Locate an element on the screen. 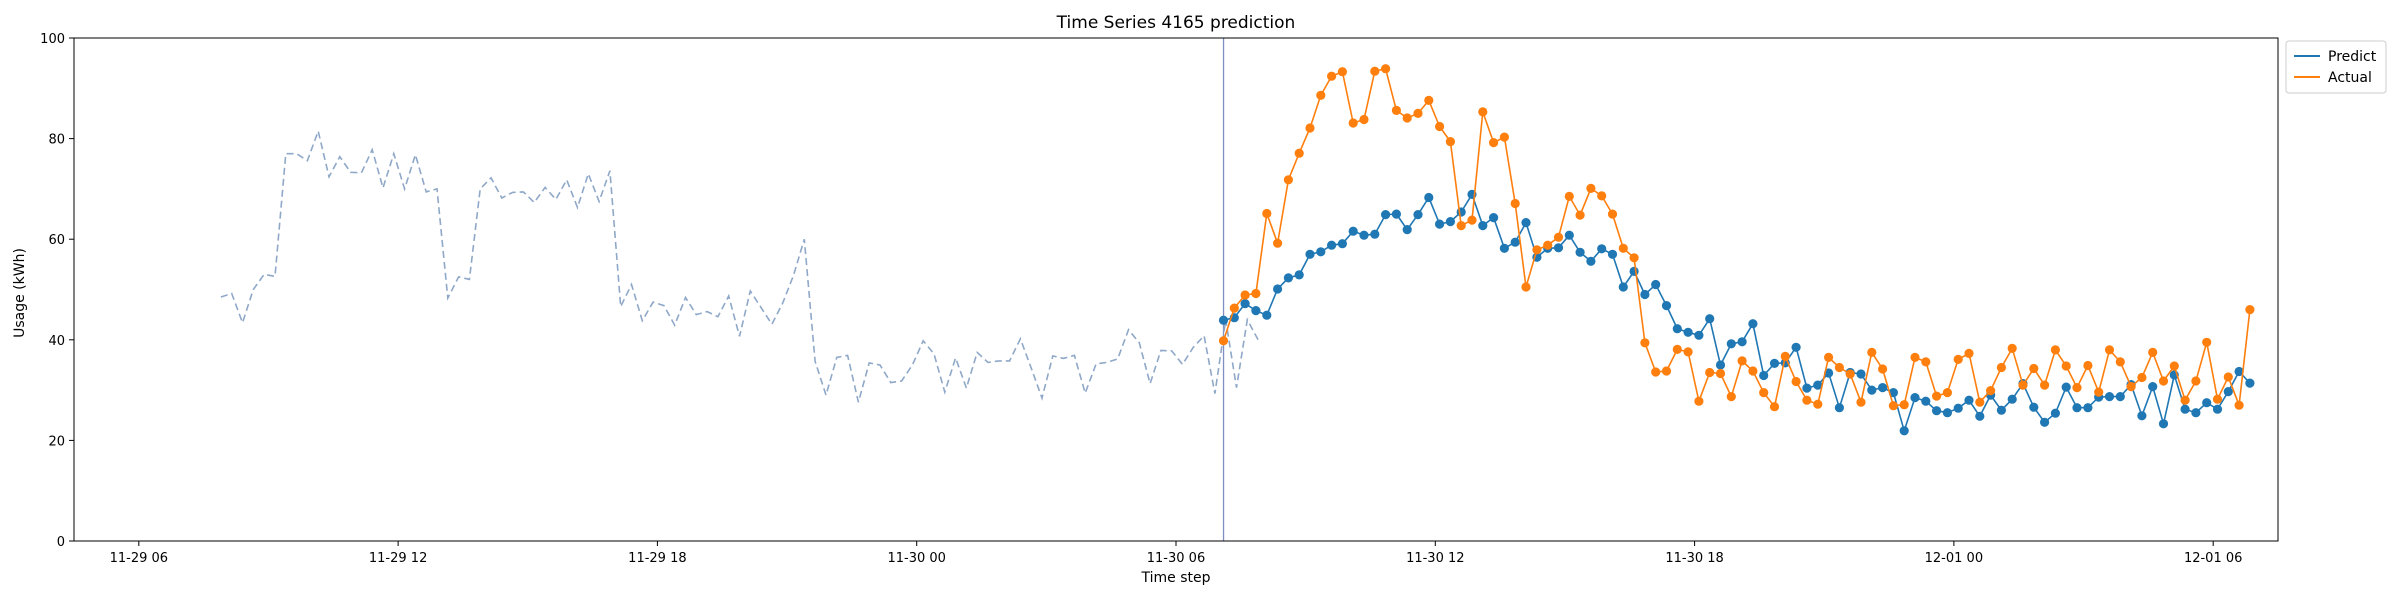  x-tick-label: 12-01 00 is located at coordinates (1954, 558).